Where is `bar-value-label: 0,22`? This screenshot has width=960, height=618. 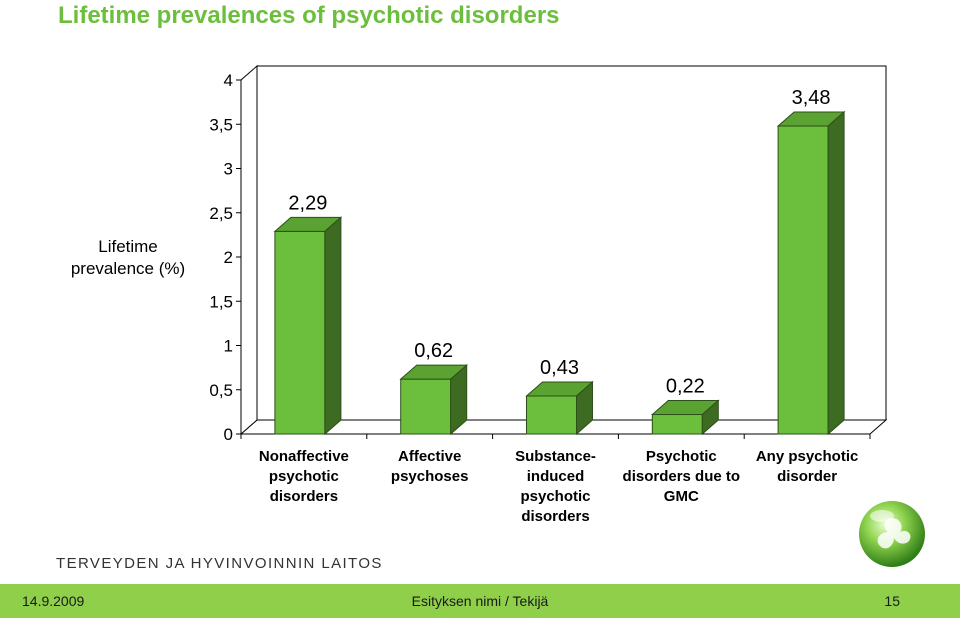
bar-value-label: 0,22 is located at coordinates (685, 387).